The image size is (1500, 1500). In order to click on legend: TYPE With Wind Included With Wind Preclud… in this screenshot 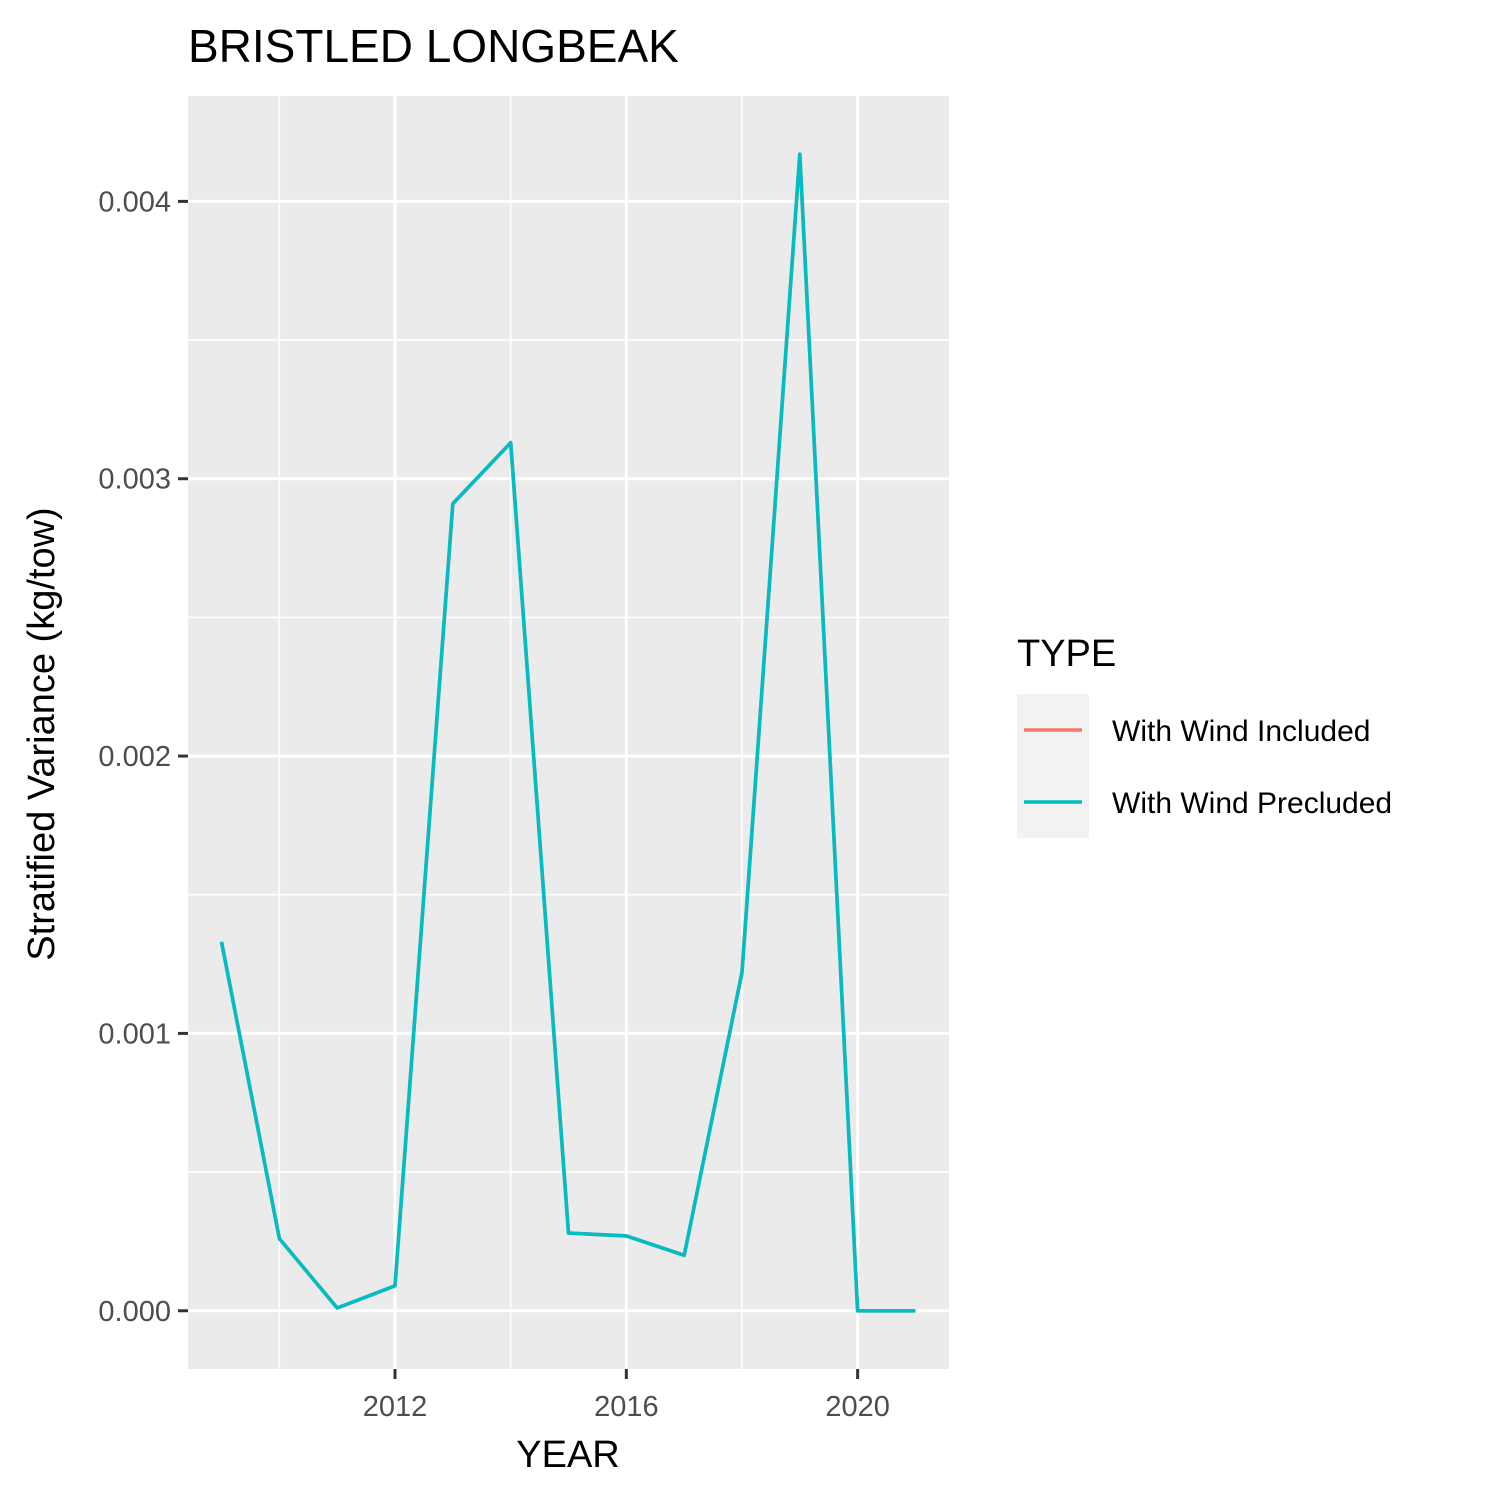, I will do `click(1204, 735)`.